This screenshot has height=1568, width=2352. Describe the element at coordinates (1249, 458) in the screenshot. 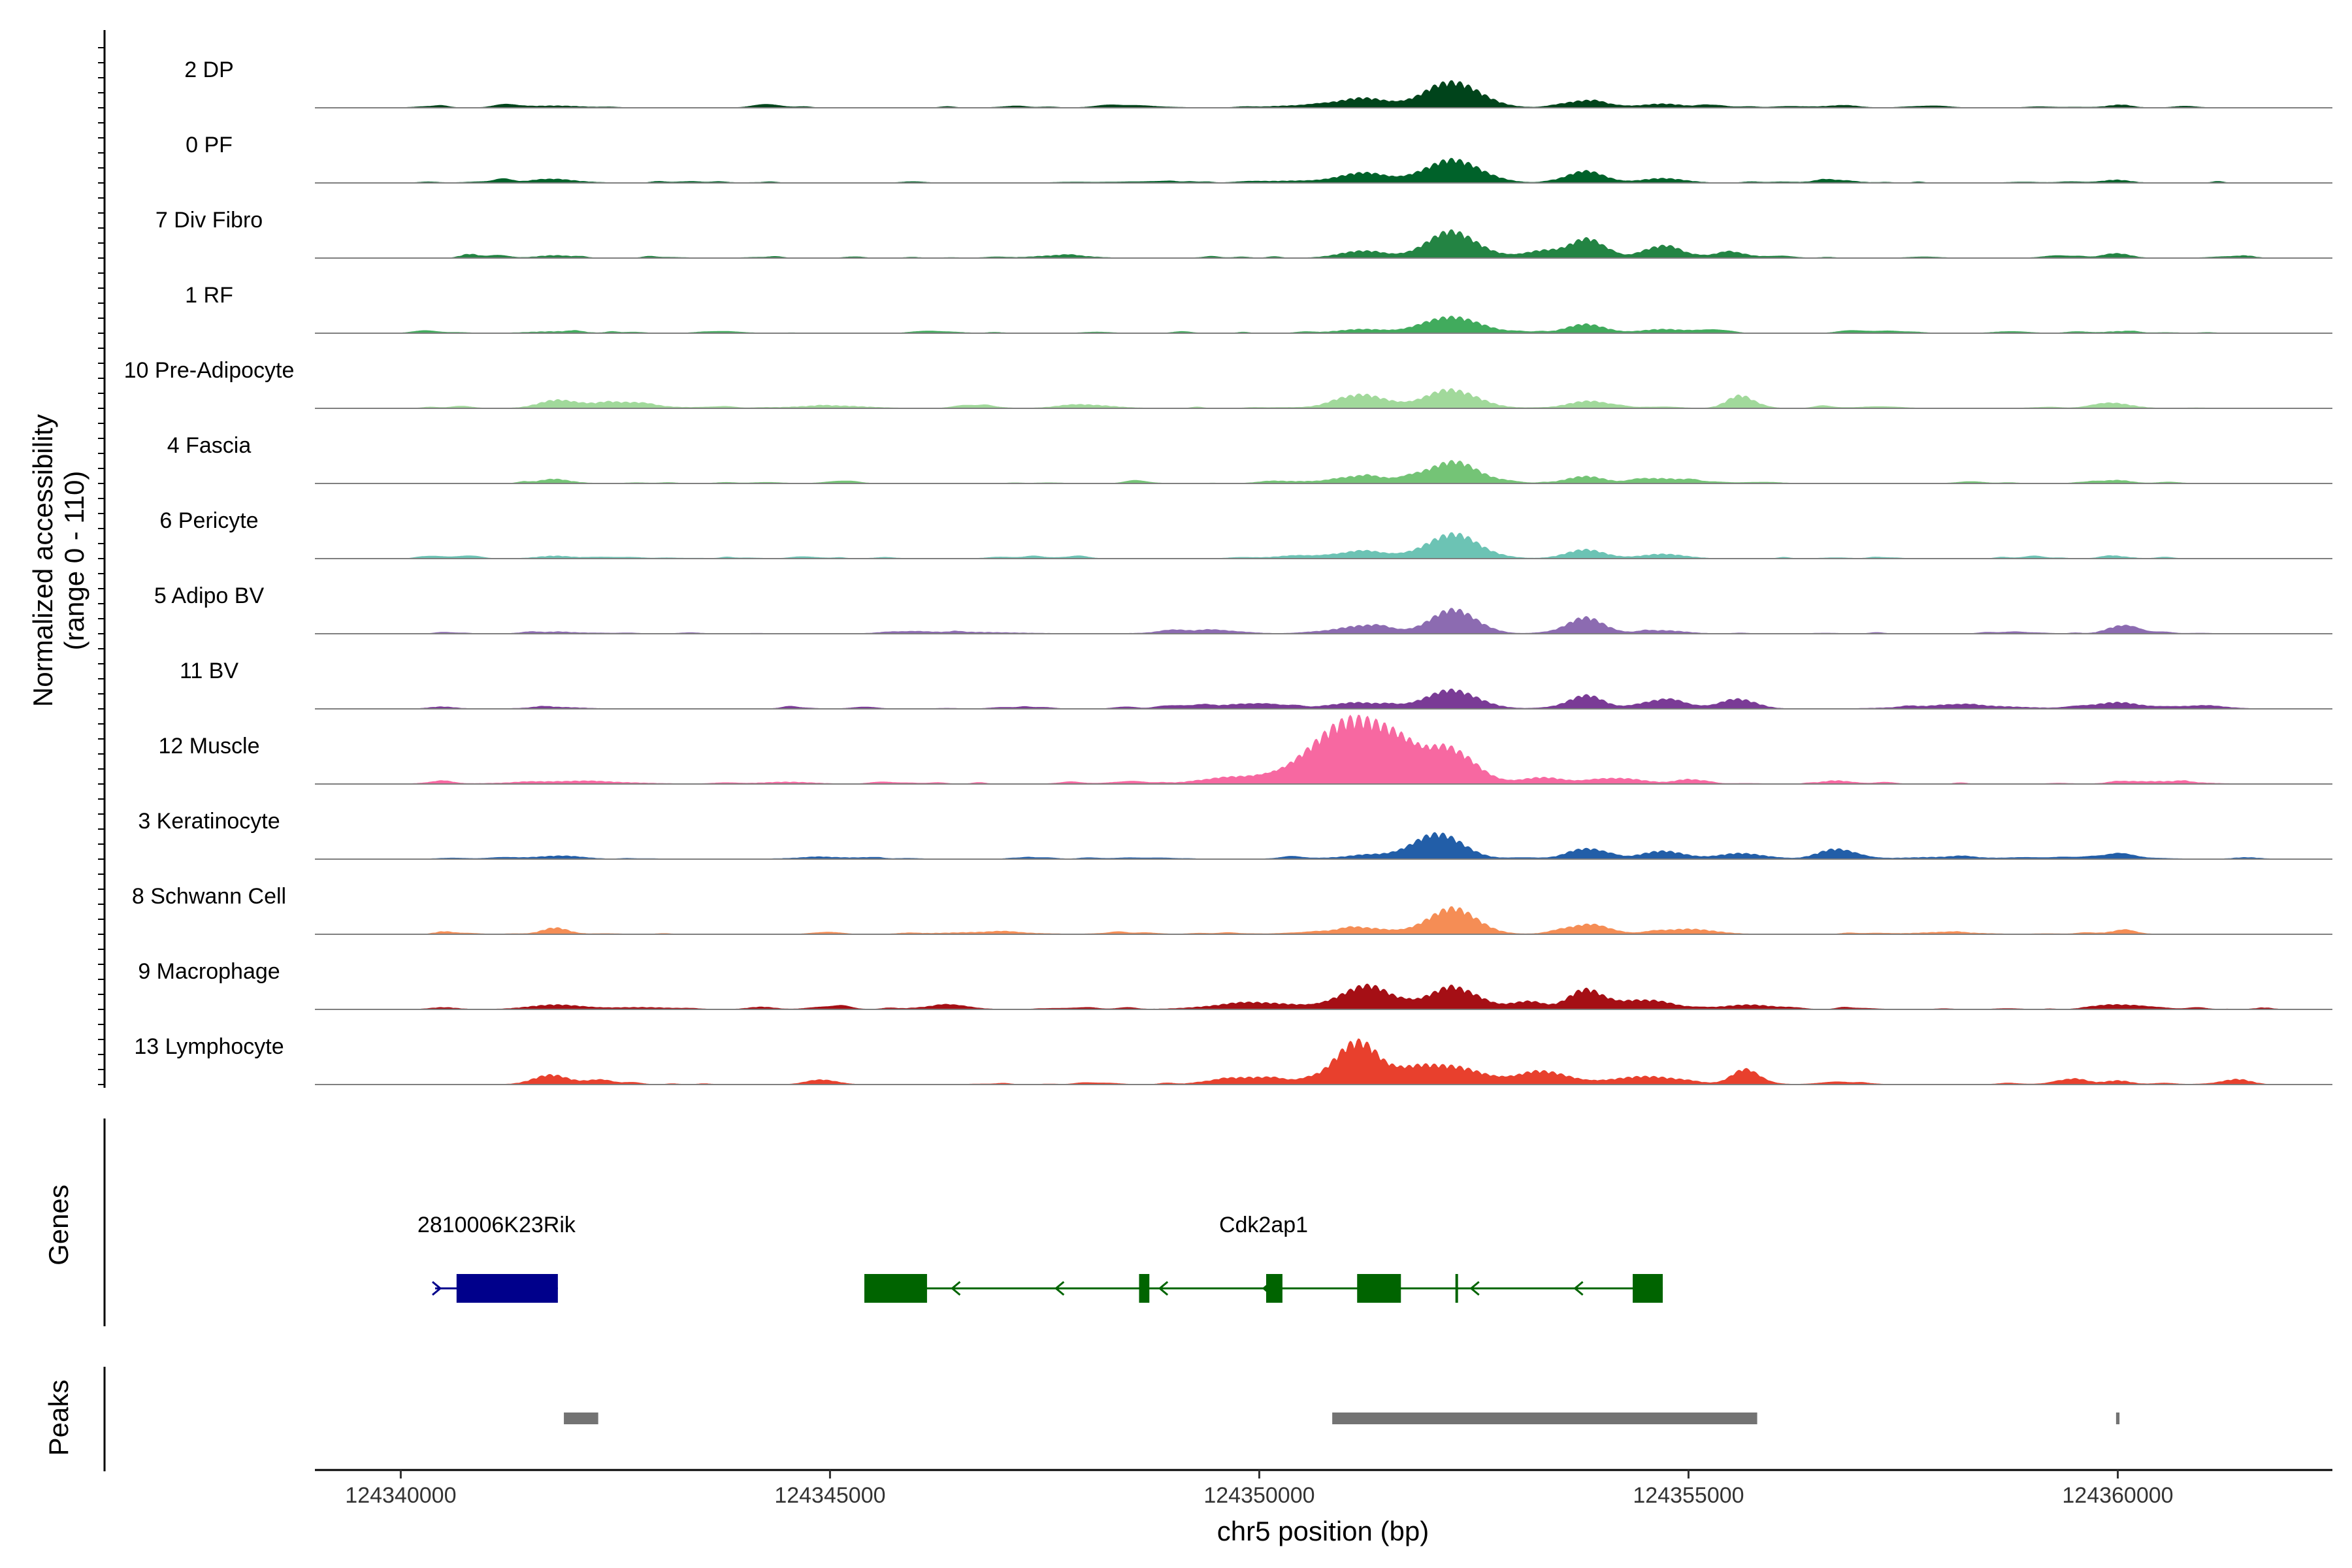

I see `track-4-fascia: 4 Fascia` at that location.